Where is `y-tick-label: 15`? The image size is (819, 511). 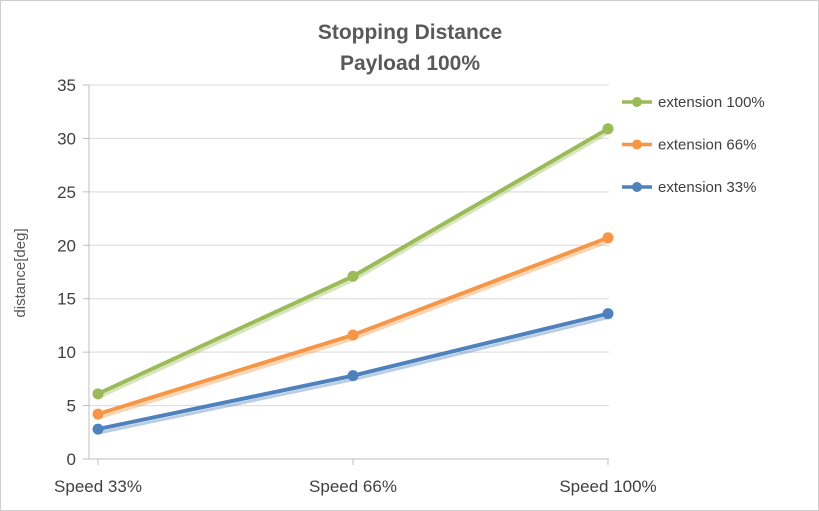 y-tick-label: 15 is located at coordinates (66, 299).